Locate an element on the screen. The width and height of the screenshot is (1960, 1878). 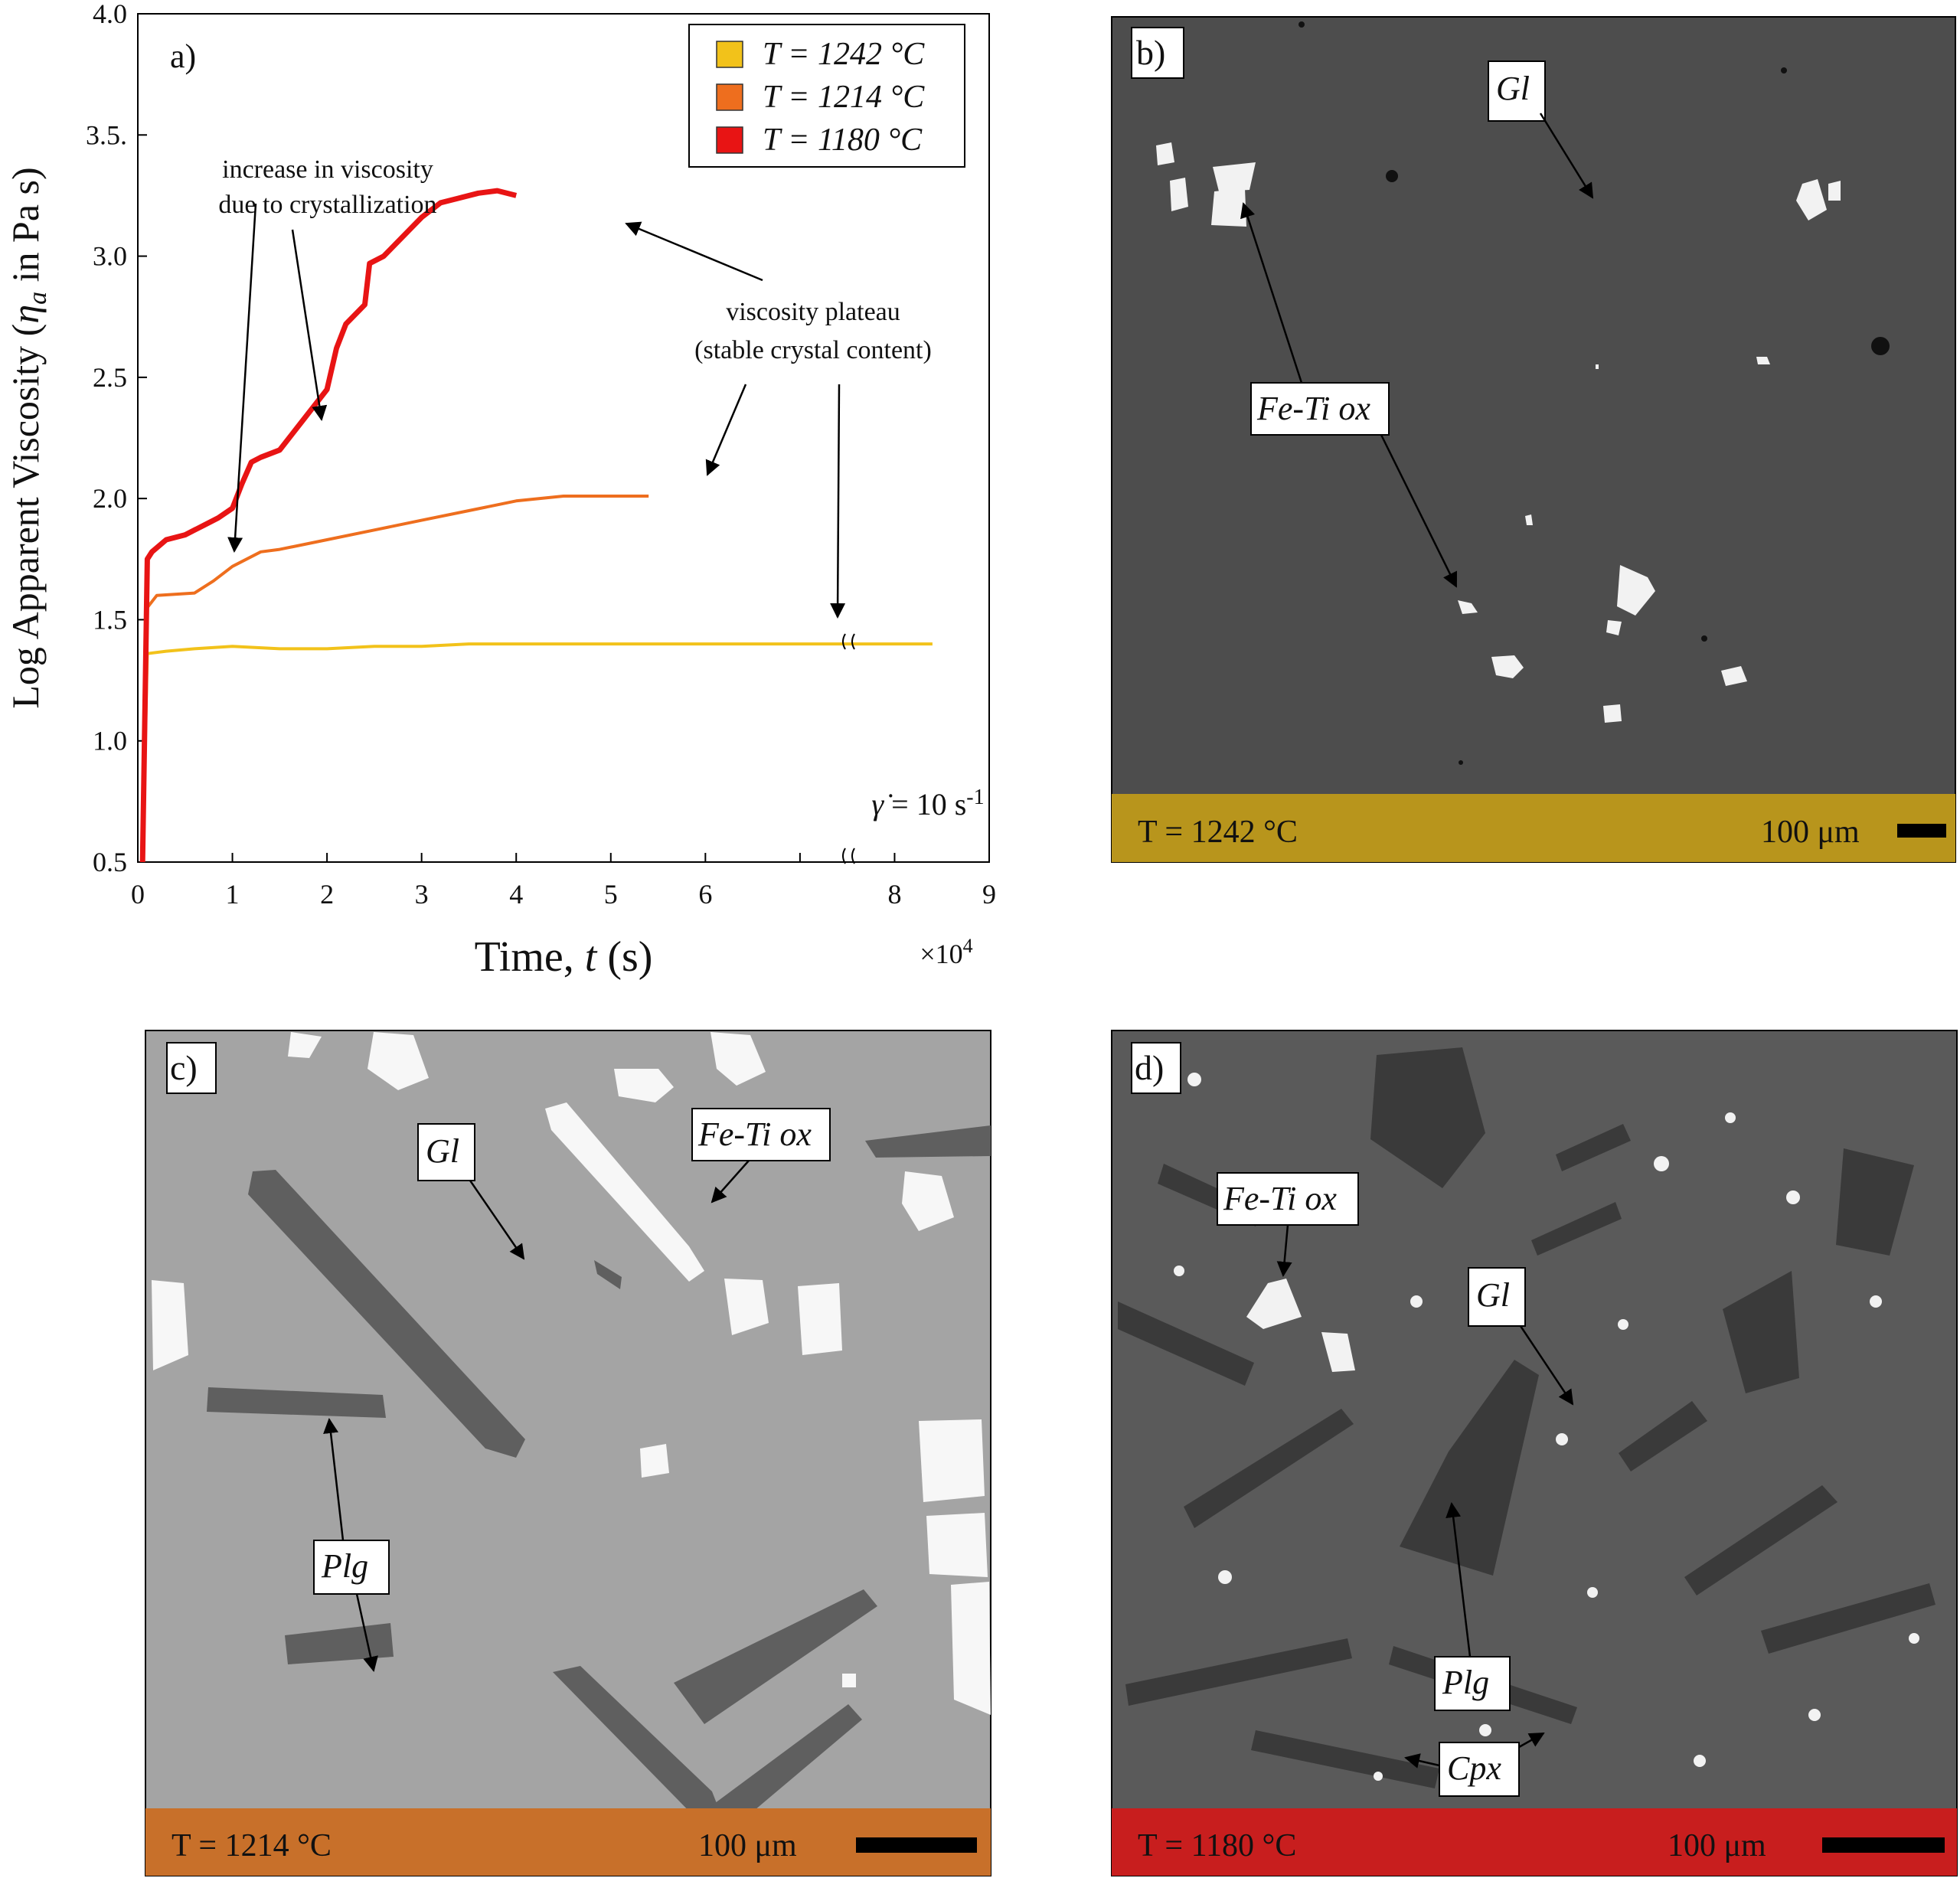
label-gl-b: Gl is located at coordinates (1513, 89).